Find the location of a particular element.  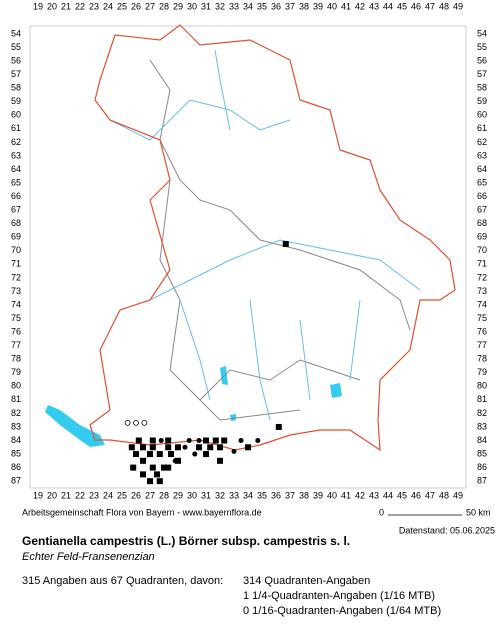

stats-line: 1 1/4-Quadranten-Angaben (1/16 MTB) is located at coordinates (339, 596).